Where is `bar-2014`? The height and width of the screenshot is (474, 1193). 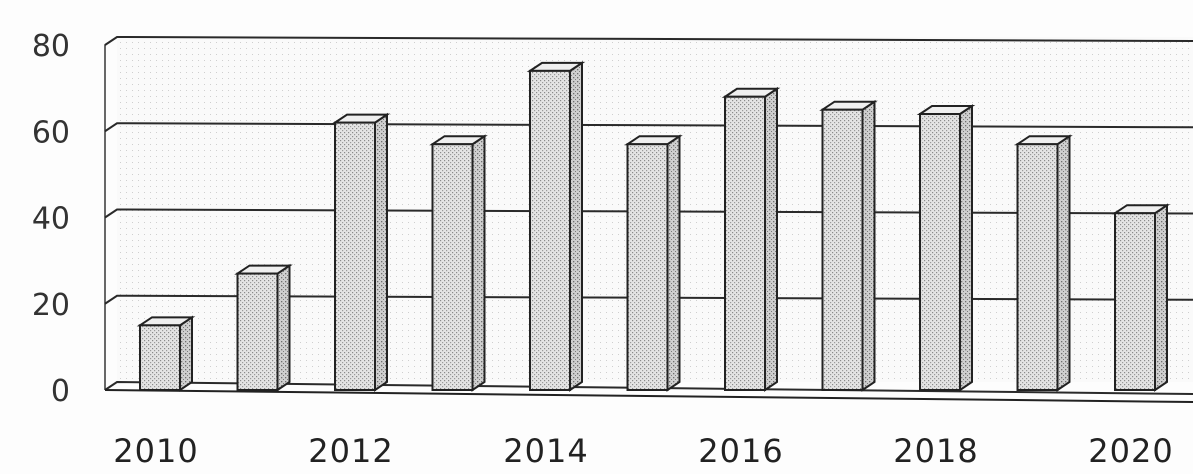
bar-2014 is located at coordinates (556, 226).